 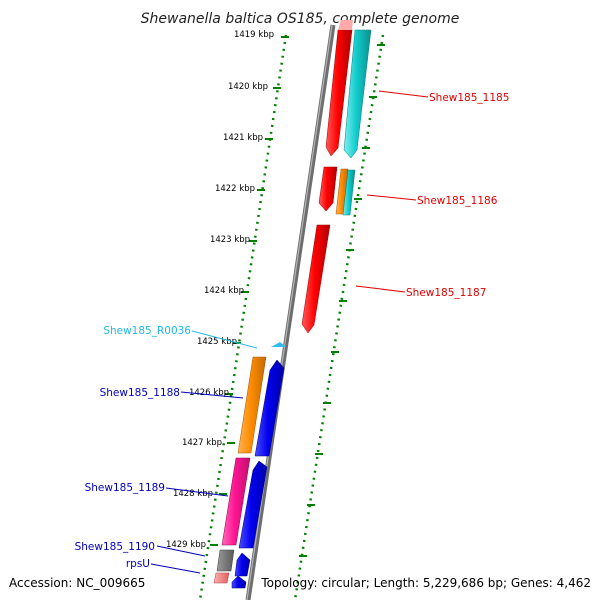 I want to click on gene-feature-rpsU-blue, so click(x=239, y=582).